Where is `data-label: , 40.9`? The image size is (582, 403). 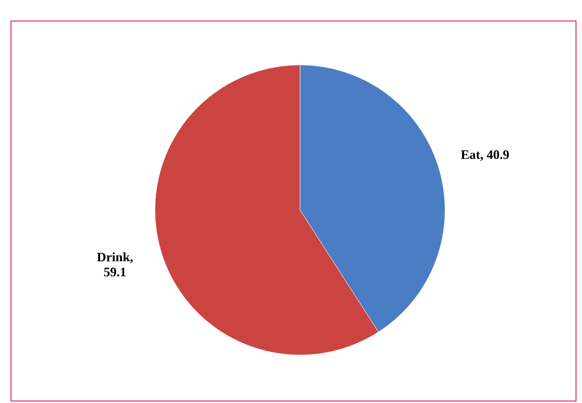 data-label: , 40.9 is located at coordinates (494, 155).